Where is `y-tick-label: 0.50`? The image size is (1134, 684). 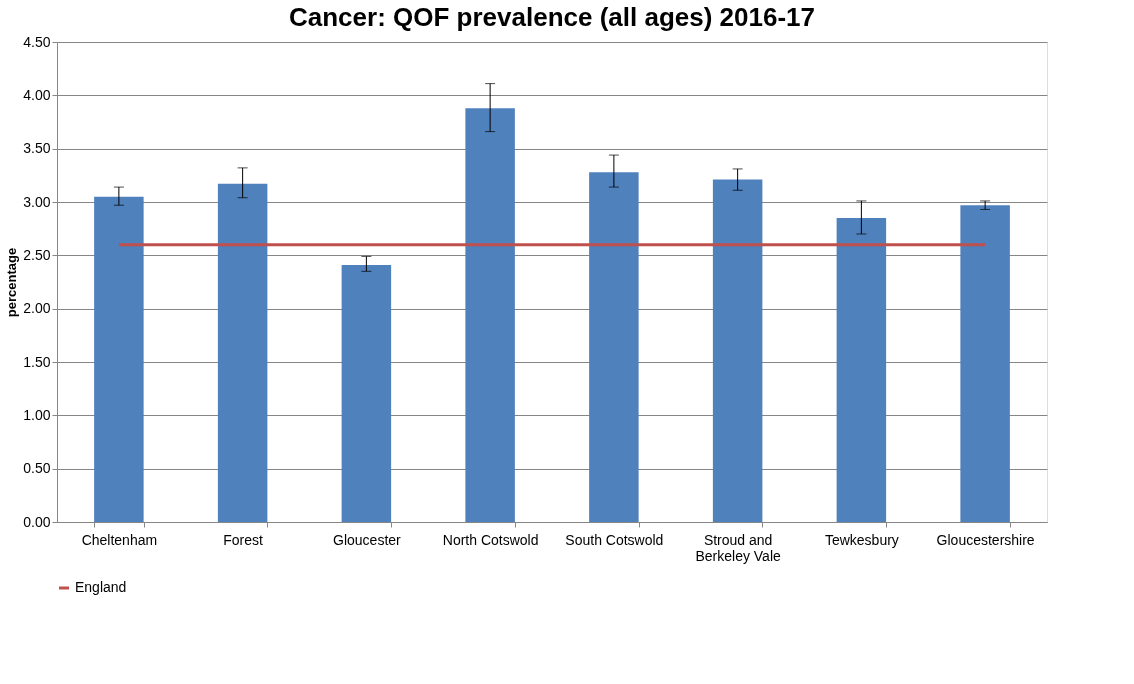 y-tick-label: 0.50 is located at coordinates (37, 468).